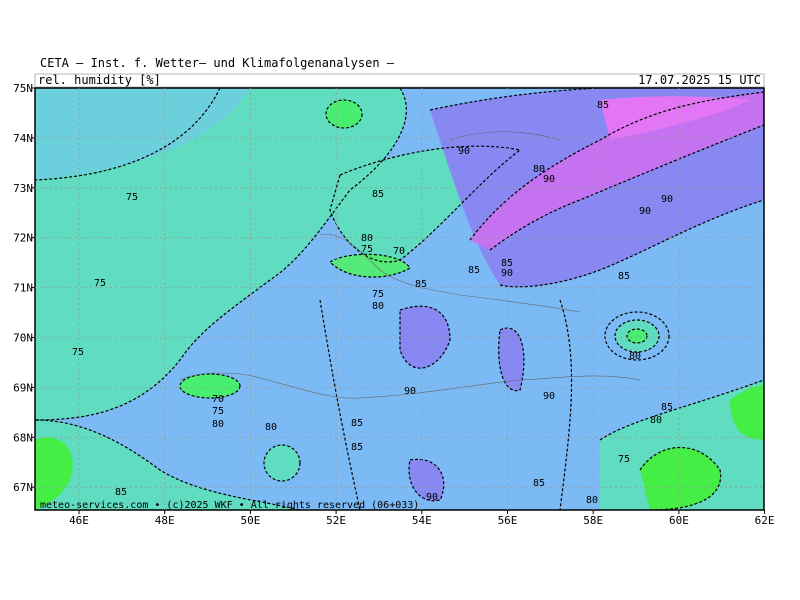  Describe the element at coordinates (23, 387) in the screenshot. I see `lat-label: 69N` at that location.